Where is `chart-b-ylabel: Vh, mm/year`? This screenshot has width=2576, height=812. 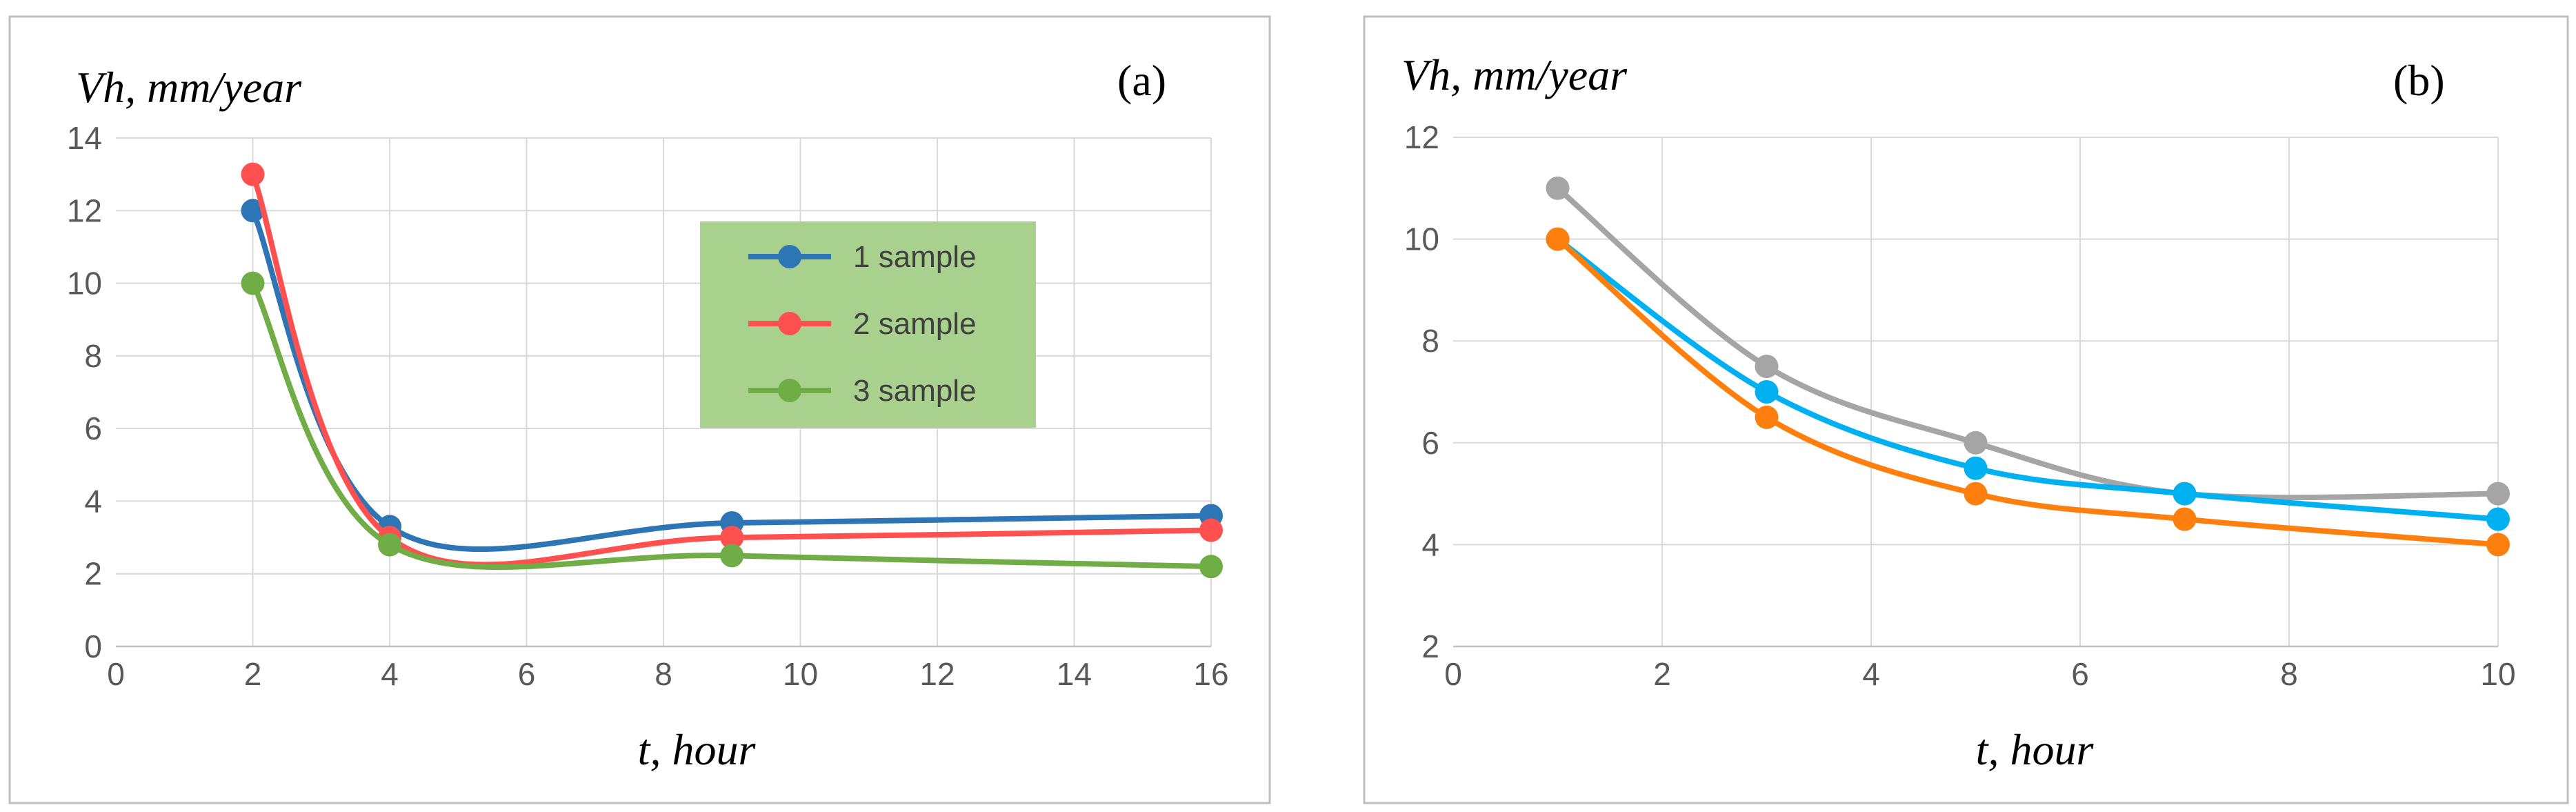 chart-b-ylabel: Vh, mm/year is located at coordinates (1514, 75).